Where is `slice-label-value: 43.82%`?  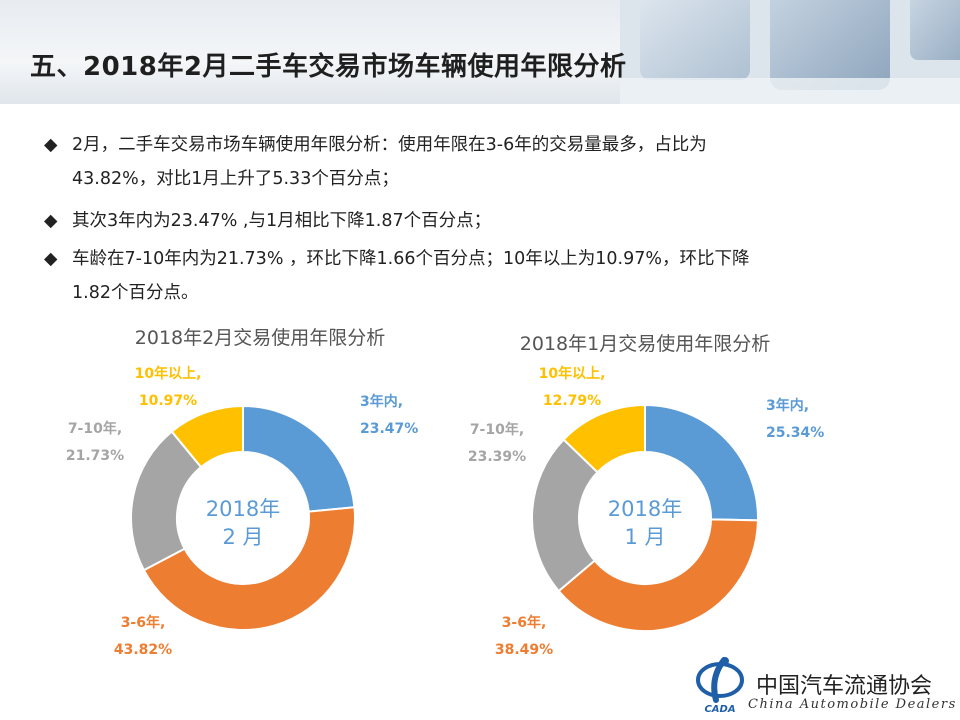
slice-label-value: 43.82% is located at coordinates (143, 650).